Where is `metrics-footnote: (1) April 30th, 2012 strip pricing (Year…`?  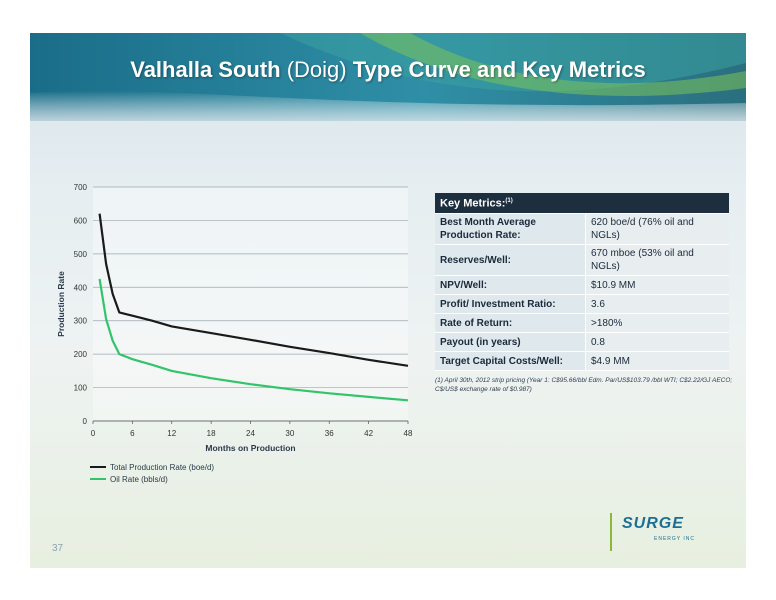
metrics-footnote: (1) April 30th, 2012 strip pricing (Year… is located at coordinates (584, 385).